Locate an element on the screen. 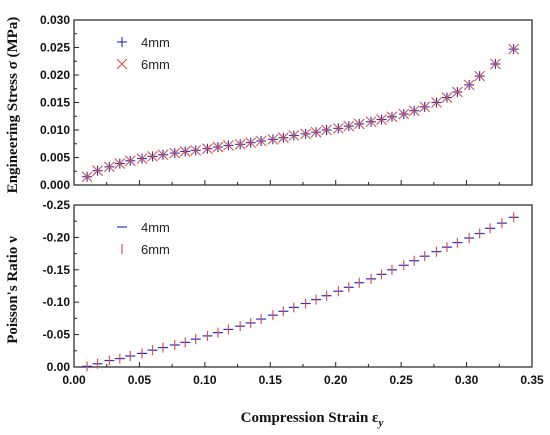  stress-y-axis-title: Engineering Stress σ (MPa) is located at coordinates (13, 105).